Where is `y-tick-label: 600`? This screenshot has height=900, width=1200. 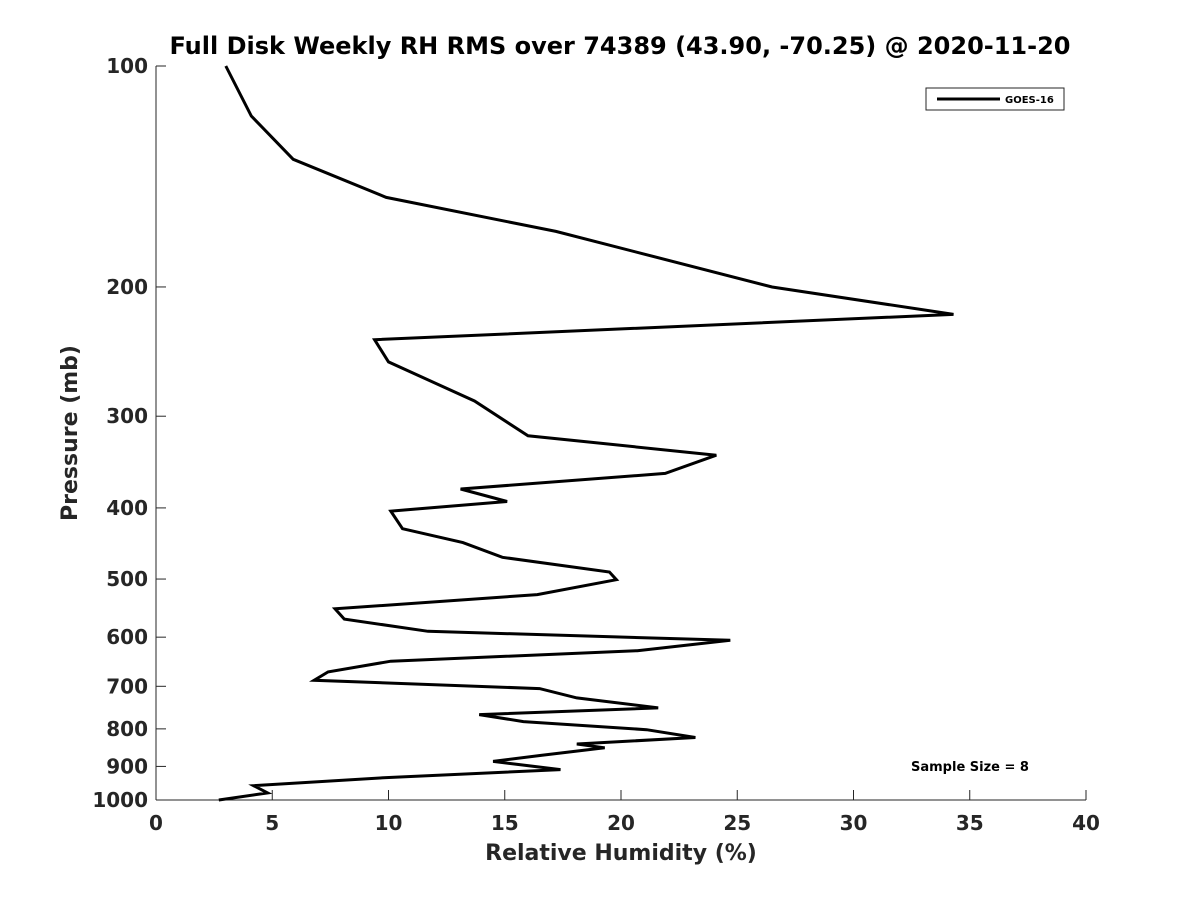
y-tick-label: 600 is located at coordinates (127, 637).